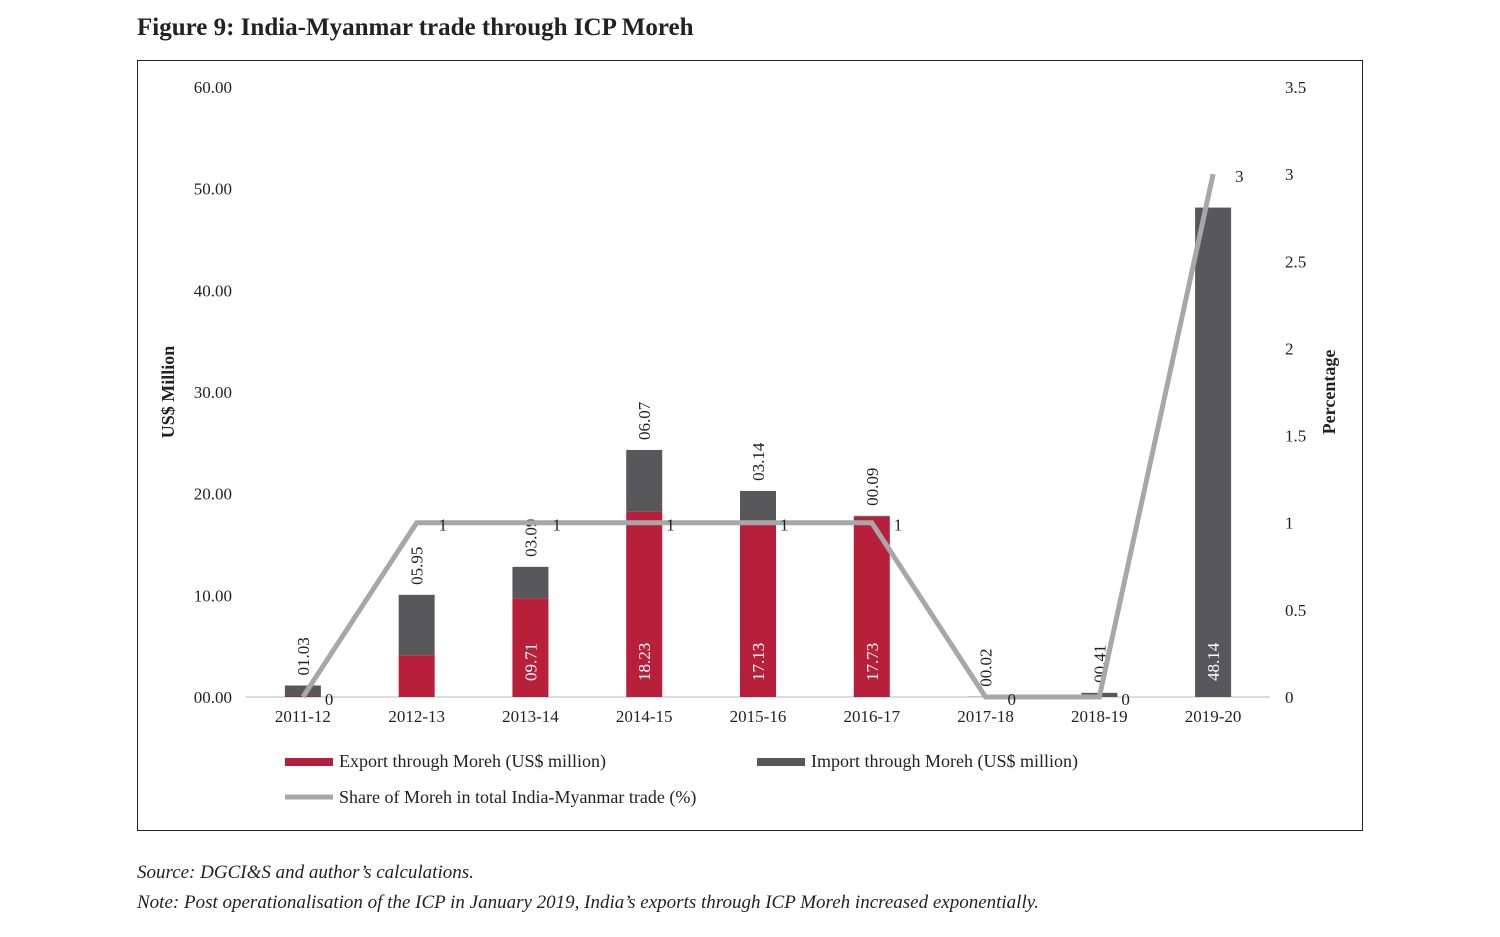 This screenshot has height=937, width=1500. What do you see at coordinates (168, 392) in the screenshot?
I see `y-axis-label: US$ Million` at bounding box center [168, 392].